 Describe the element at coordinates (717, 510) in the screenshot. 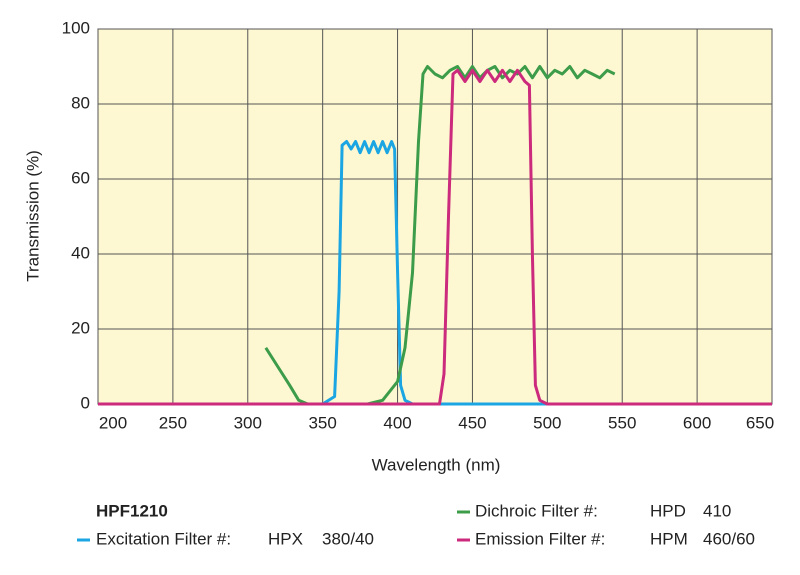

I see `legend-spec: 410` at that location.